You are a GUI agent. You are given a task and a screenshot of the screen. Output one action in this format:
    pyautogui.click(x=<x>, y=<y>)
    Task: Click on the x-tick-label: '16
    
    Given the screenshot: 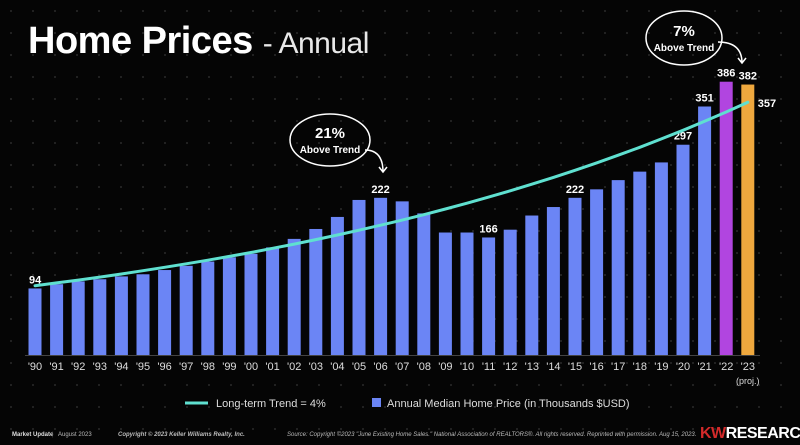 What is the action you would take?
    pyautogui.click(x=596, y=367)
    